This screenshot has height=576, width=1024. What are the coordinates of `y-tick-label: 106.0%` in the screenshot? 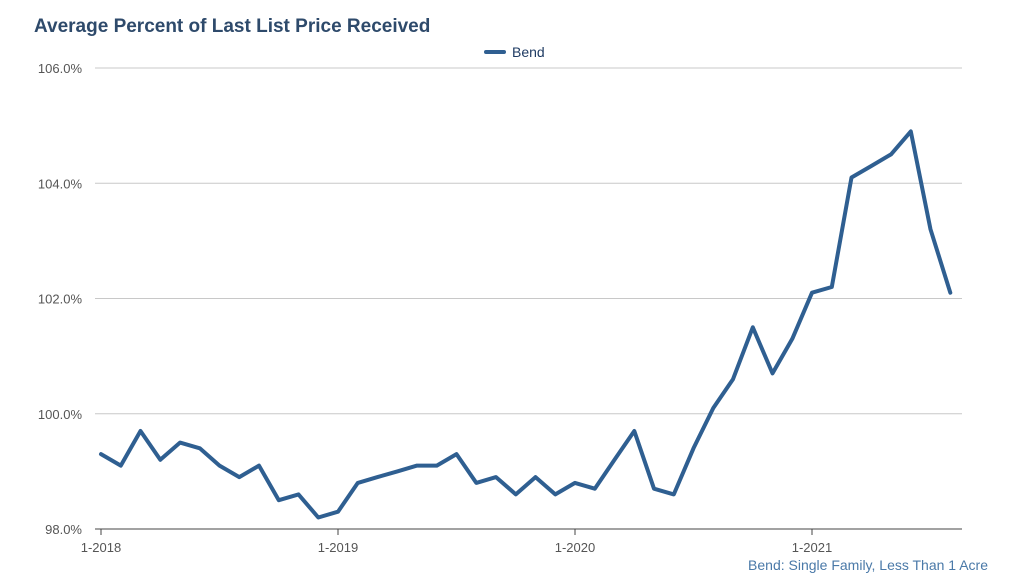 It's located at (60, 68).